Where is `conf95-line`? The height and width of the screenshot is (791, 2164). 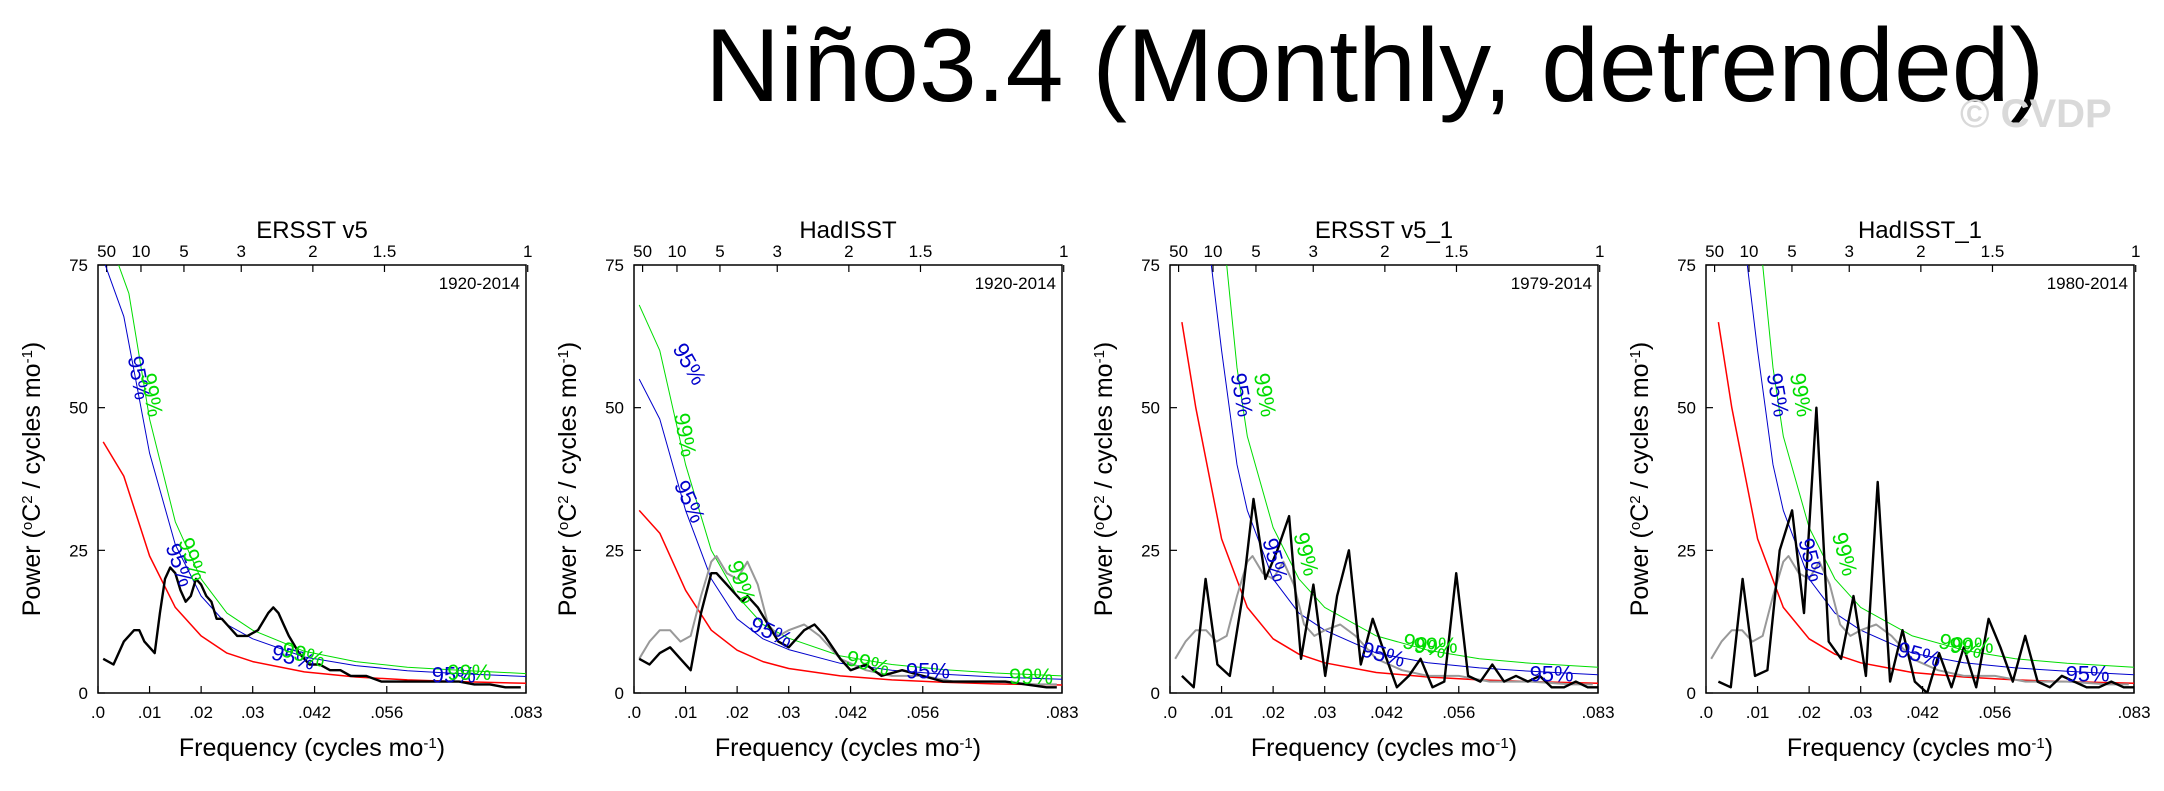 conf95-line is located at coordinates (315, 471).